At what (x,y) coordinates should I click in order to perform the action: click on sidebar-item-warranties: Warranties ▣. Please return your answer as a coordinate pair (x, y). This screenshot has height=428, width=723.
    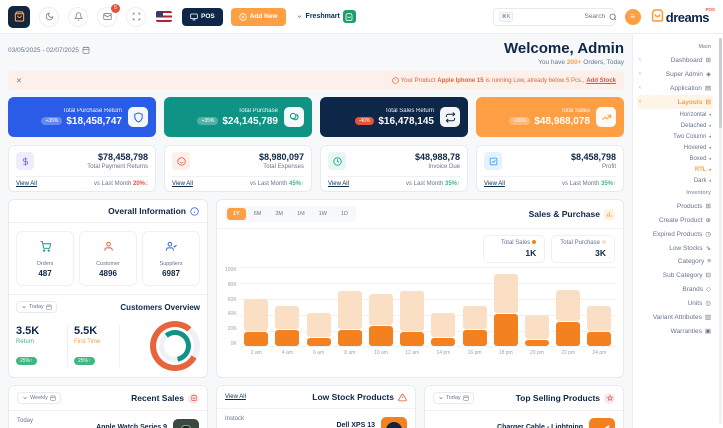
    Looking at the image, I should click on (690, 331).